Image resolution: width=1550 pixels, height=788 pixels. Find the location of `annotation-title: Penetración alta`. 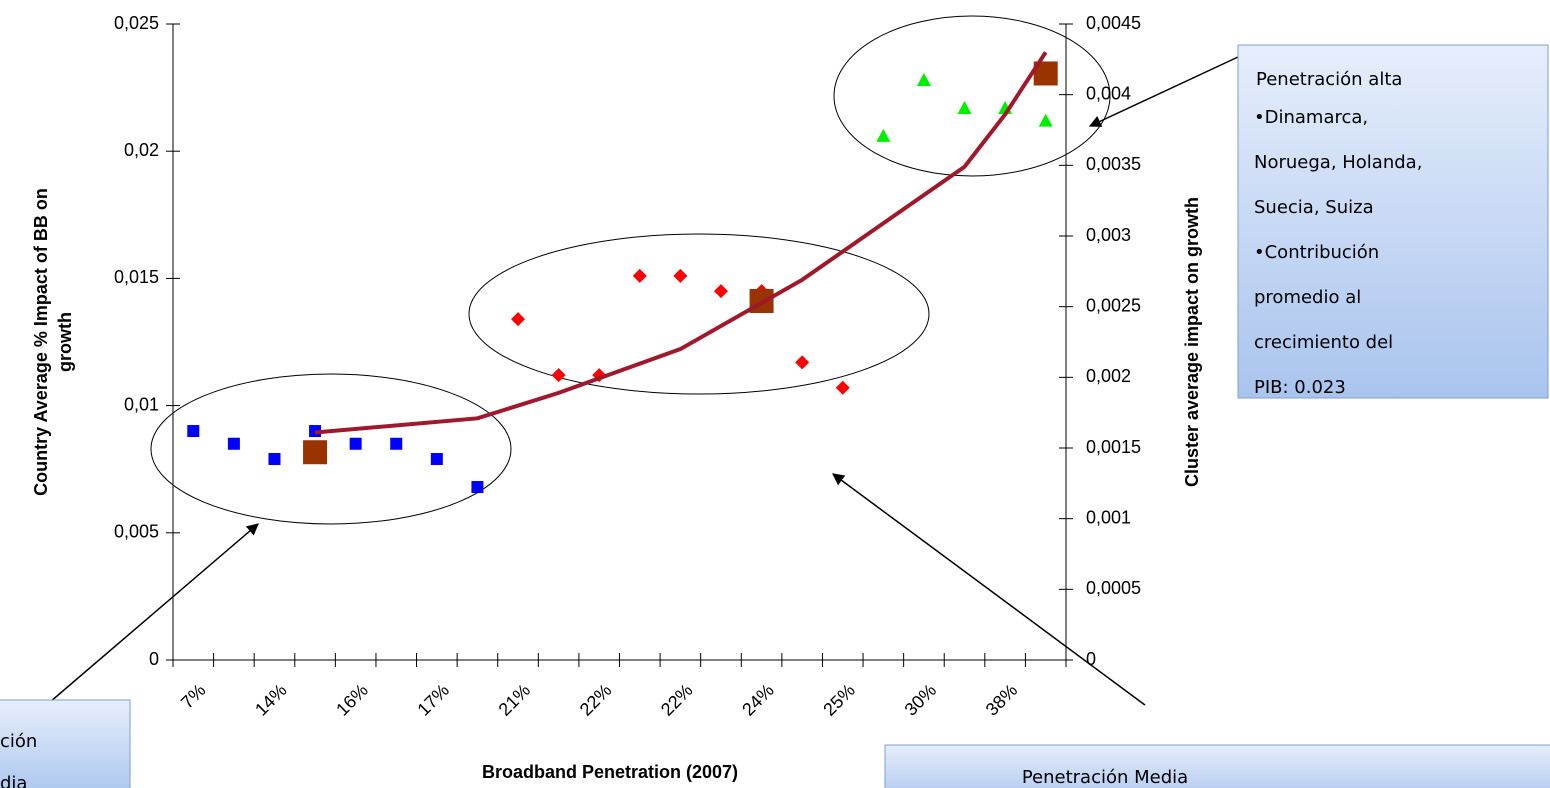

annotation-title: Penetración alta is located at coordinates (1329, 79).